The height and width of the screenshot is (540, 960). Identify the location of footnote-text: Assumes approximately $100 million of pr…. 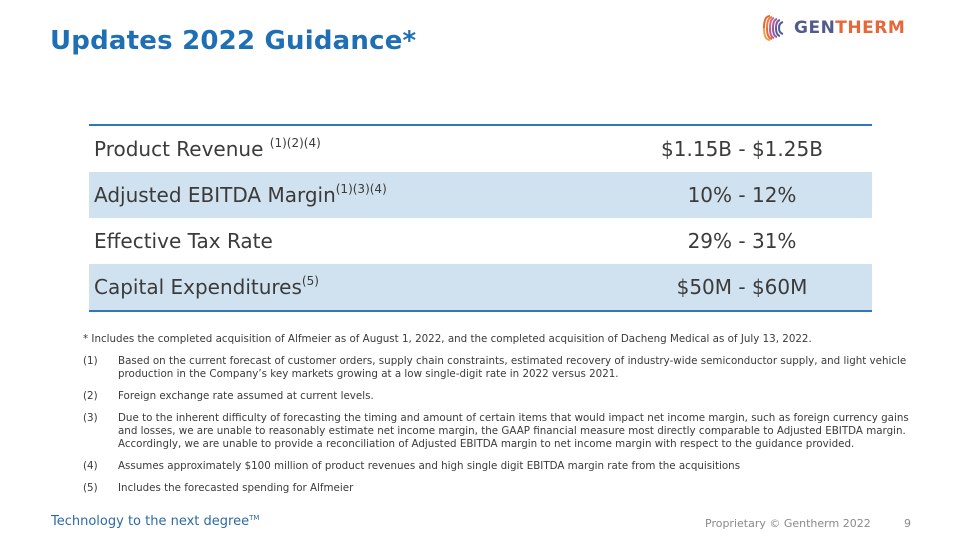
(429, 466).